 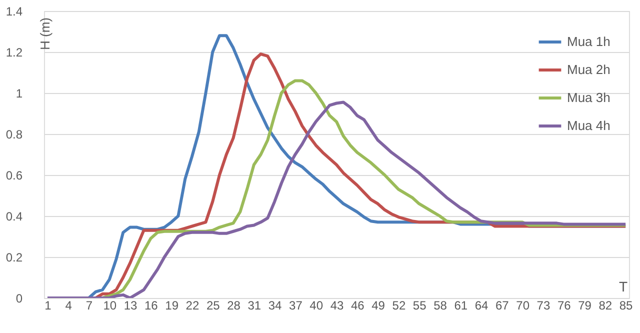 I want to click on legend-label: Mua 2h, so click(x=588, y=69).